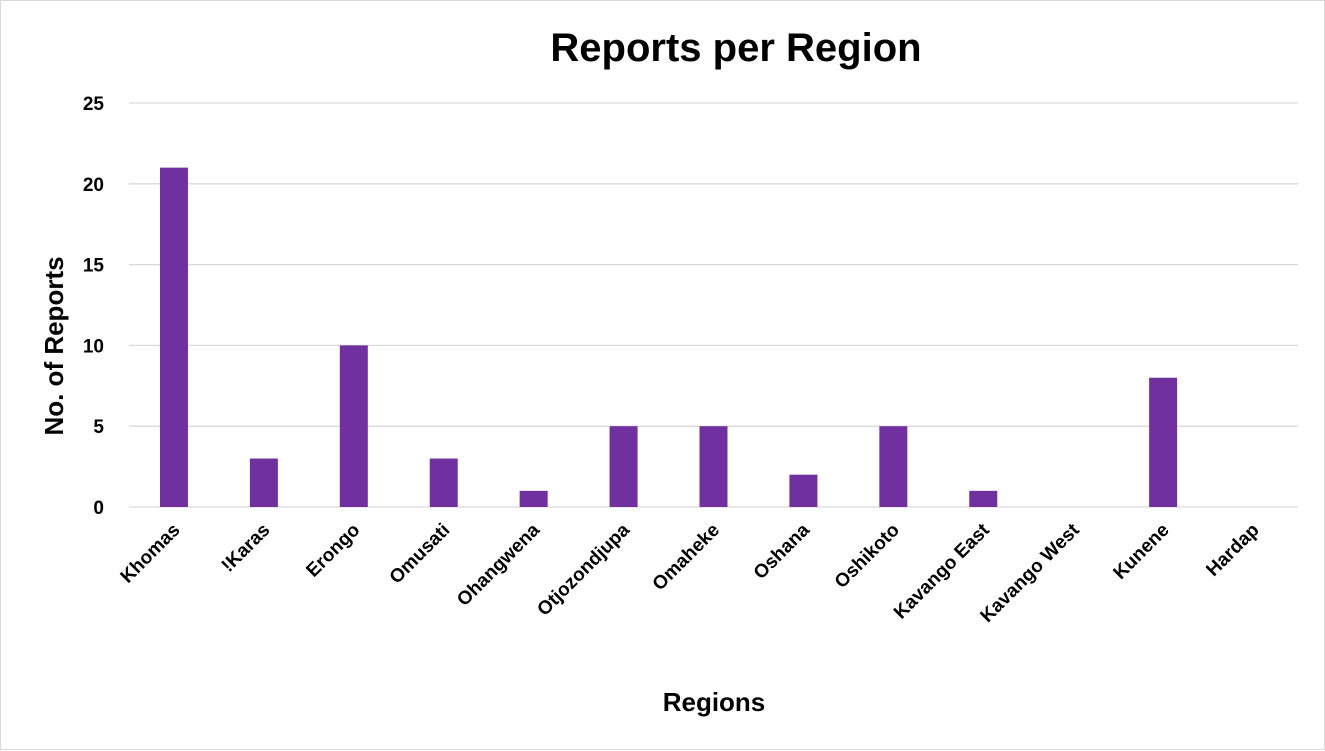 This screenshot has height=751, width=1325. I want to click on x-tick-label: Omaheke, so click(686, 557).